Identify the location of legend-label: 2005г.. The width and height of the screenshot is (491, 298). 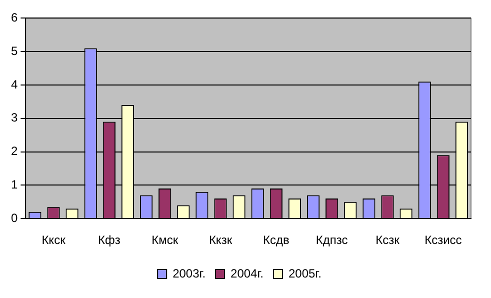
(305, 273).